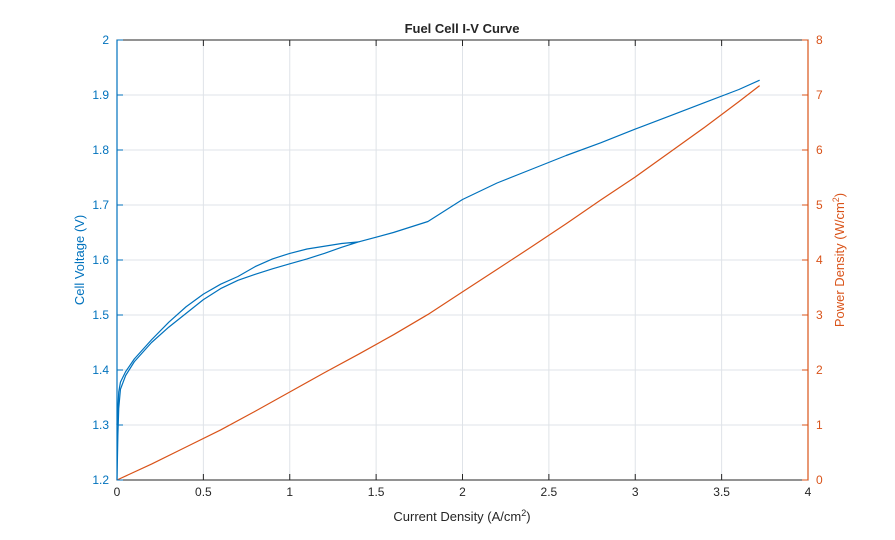 The width and height of the screenshot is (895, 540). I want to click on x-tick-label: 3.5, so click(721, 492).